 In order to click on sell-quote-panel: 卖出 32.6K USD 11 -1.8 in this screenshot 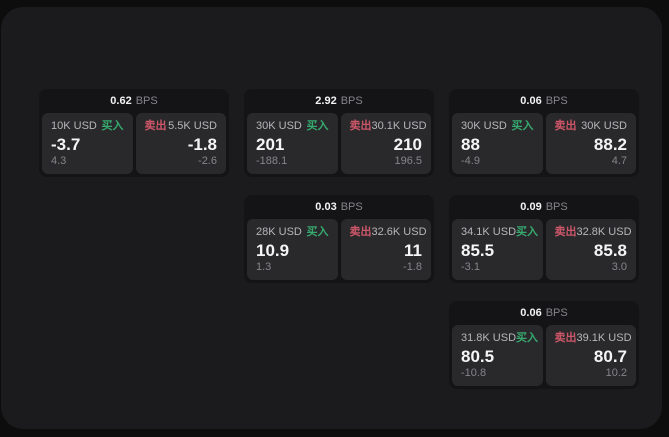, I will do `click(385, 249)`.